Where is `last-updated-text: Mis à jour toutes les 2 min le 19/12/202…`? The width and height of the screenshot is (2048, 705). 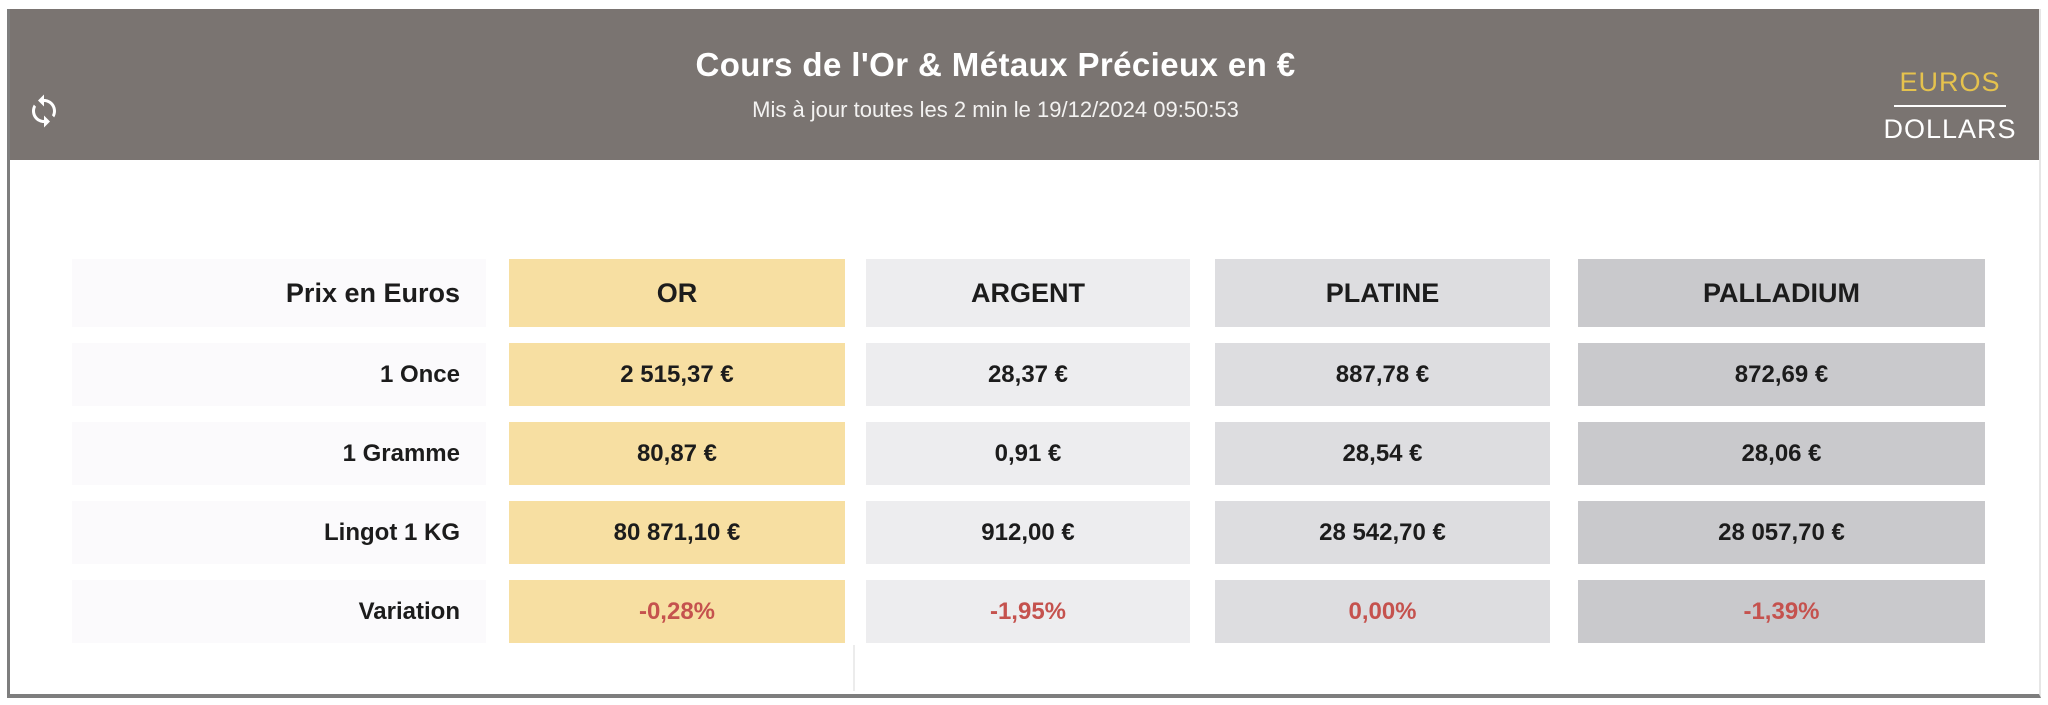 last-updated-text: Mis à jour toutes les 2 min le 19/12/202… is located at coordinates (995, 109).